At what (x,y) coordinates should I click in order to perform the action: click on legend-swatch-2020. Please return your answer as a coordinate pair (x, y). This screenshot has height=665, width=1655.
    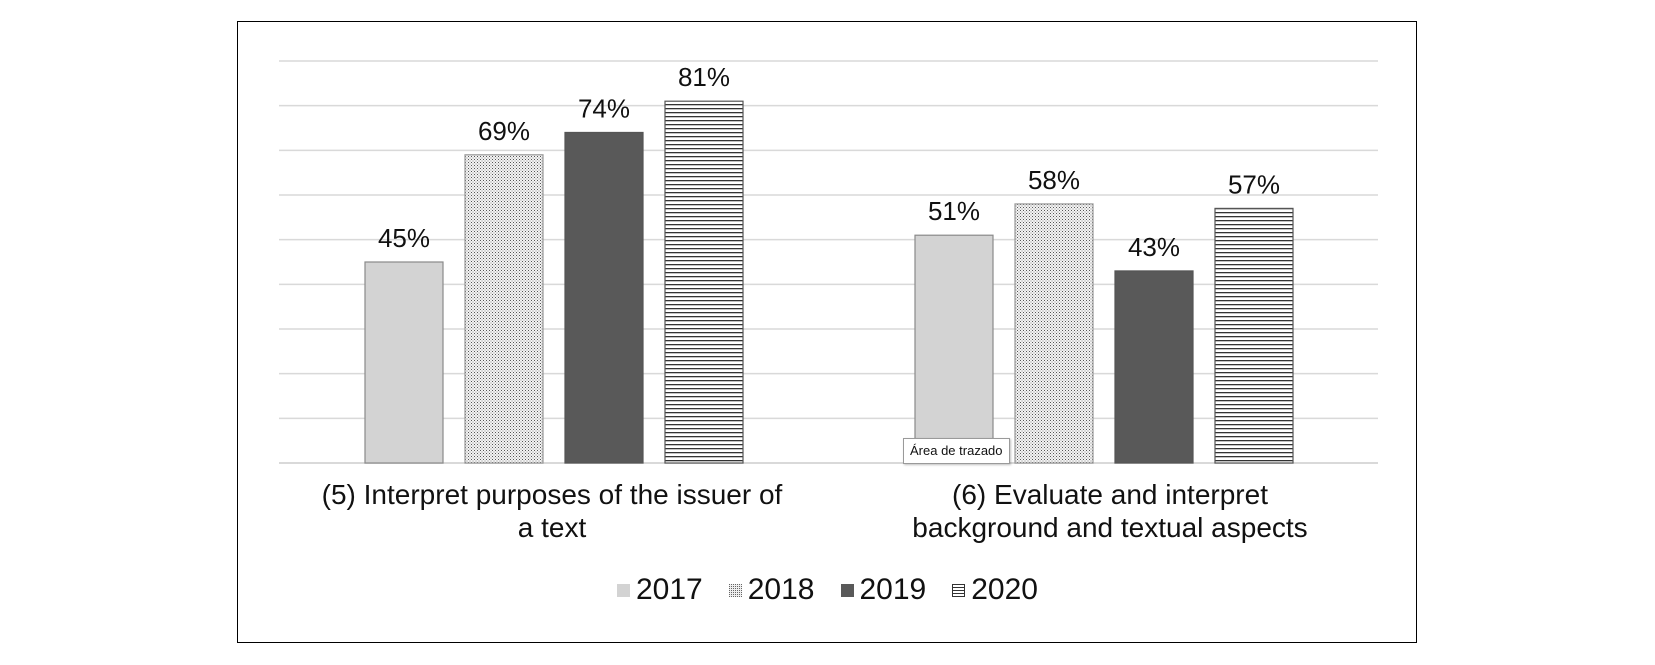
    Looking at the image, I should click on (959, 590).